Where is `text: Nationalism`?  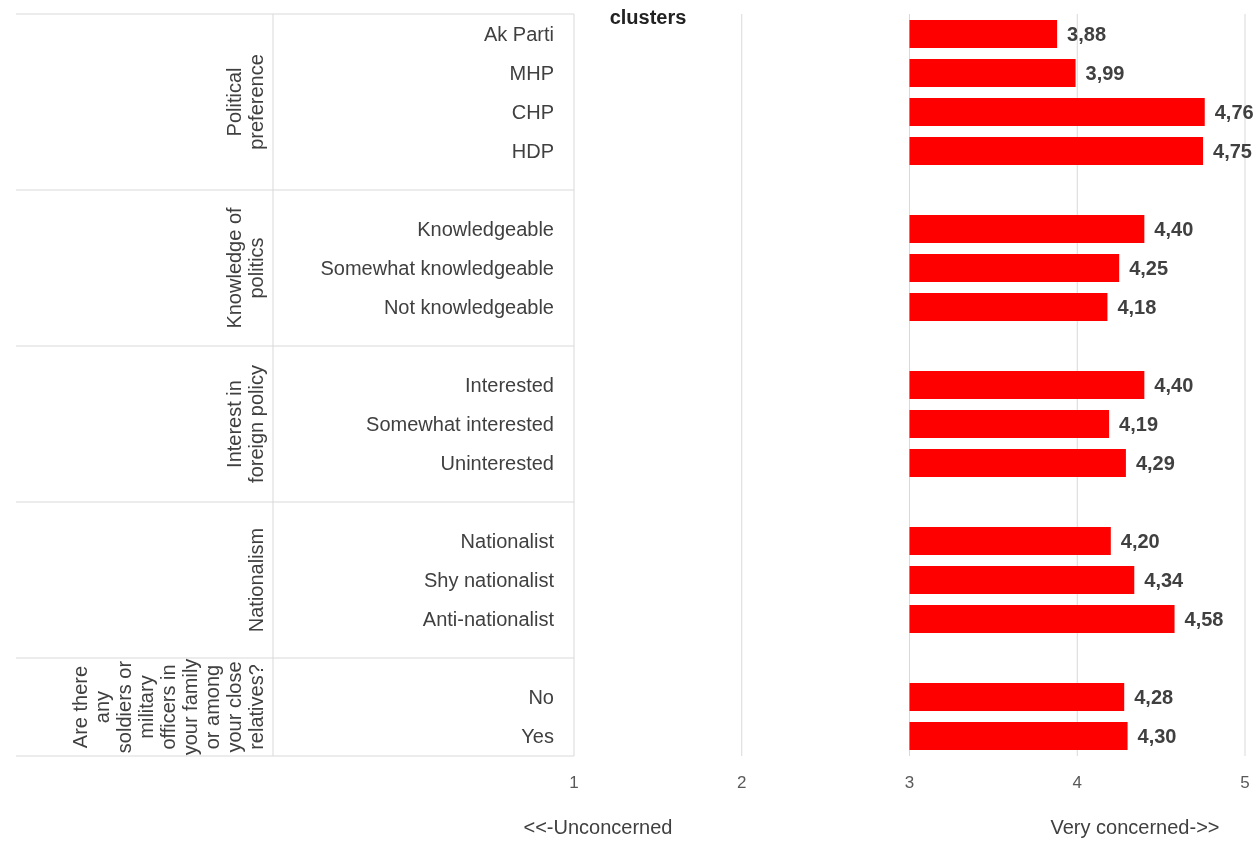 text: Nationalism is located at coordinates (256, 580).